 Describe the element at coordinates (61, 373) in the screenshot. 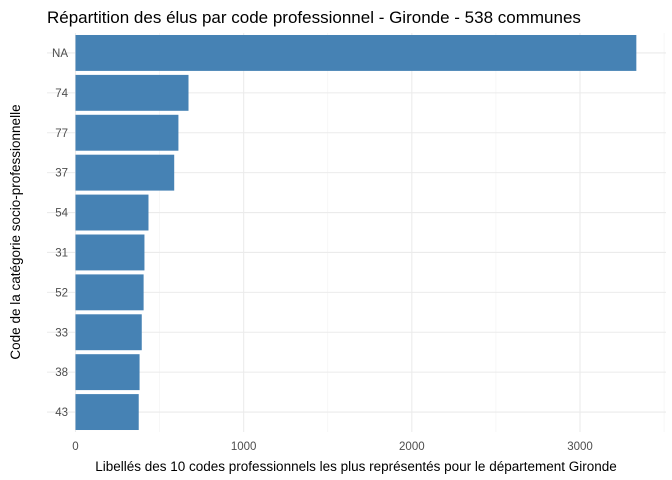

I see `y-tick-label: 38` at that location.